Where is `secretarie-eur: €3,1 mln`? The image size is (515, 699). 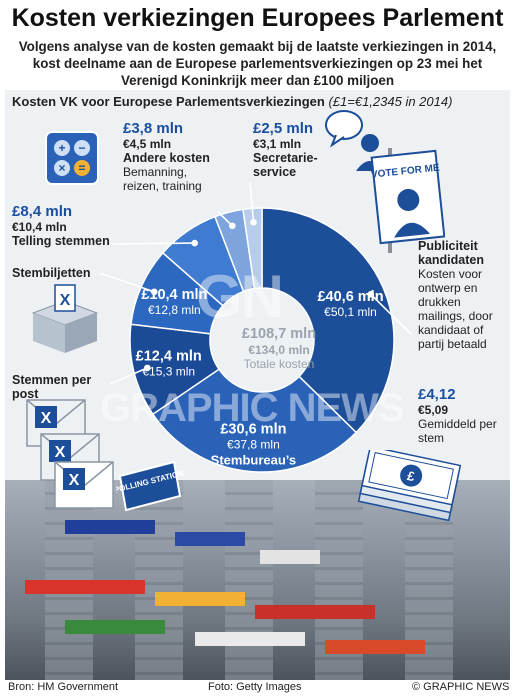
secretarie-eur: €3,1 mln is located at coordinates (277, 144).